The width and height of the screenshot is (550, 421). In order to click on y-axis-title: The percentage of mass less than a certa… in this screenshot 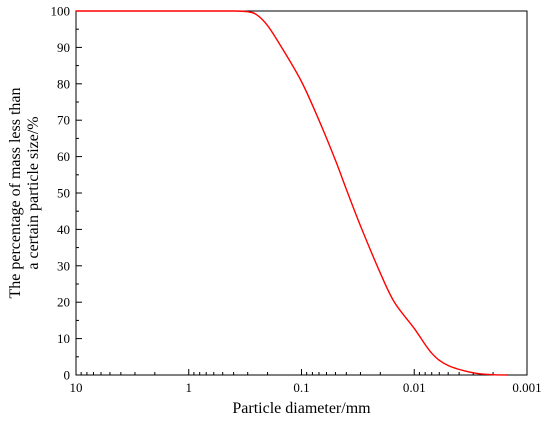, I will do `click(24, 192)`.